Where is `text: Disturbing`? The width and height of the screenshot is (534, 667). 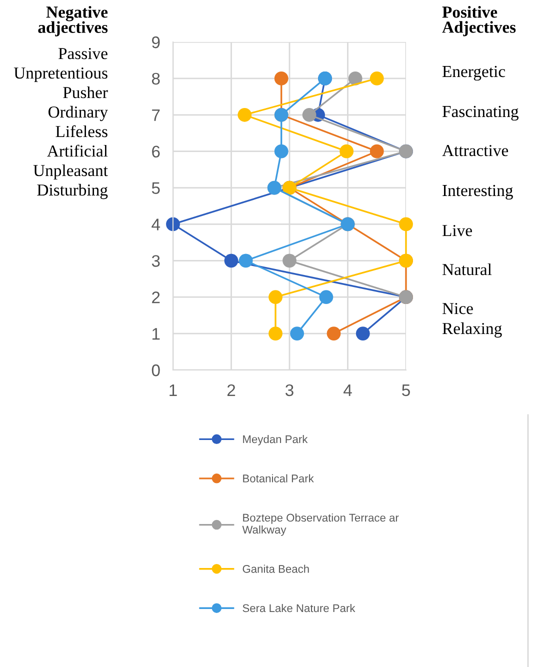 text: Disturbing is located at coordinates (72, 192).